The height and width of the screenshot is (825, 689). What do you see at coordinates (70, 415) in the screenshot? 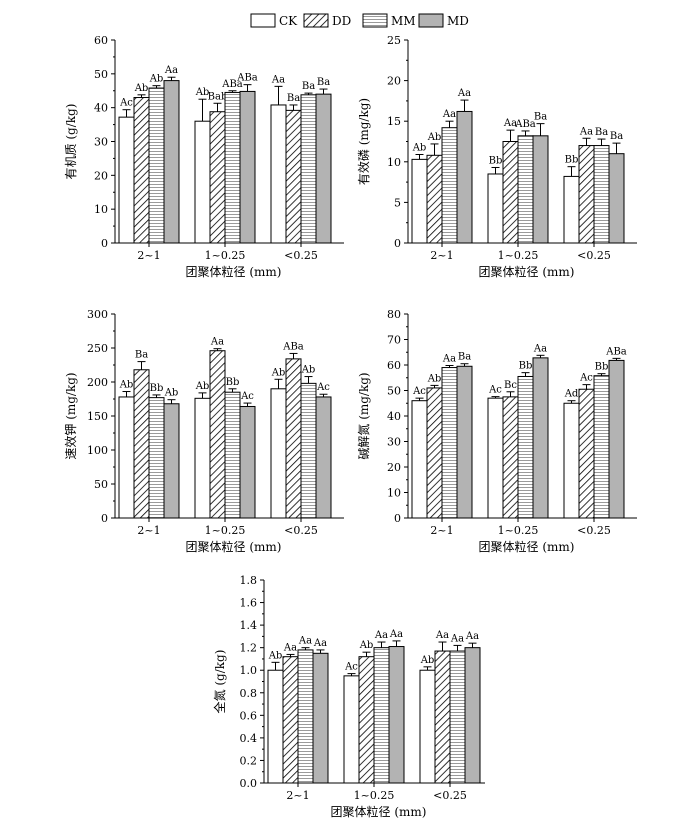
I see `y-axis-label: 速效钾 (mg/kg)` at bounding box center [70, 415].